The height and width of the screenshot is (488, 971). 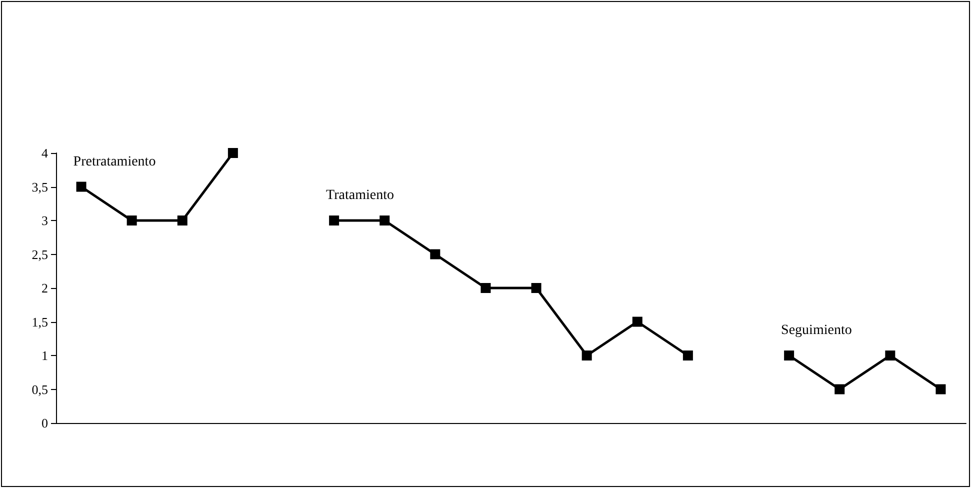 I want to click on y-tick-label: 4, so click(x=45, y=153).